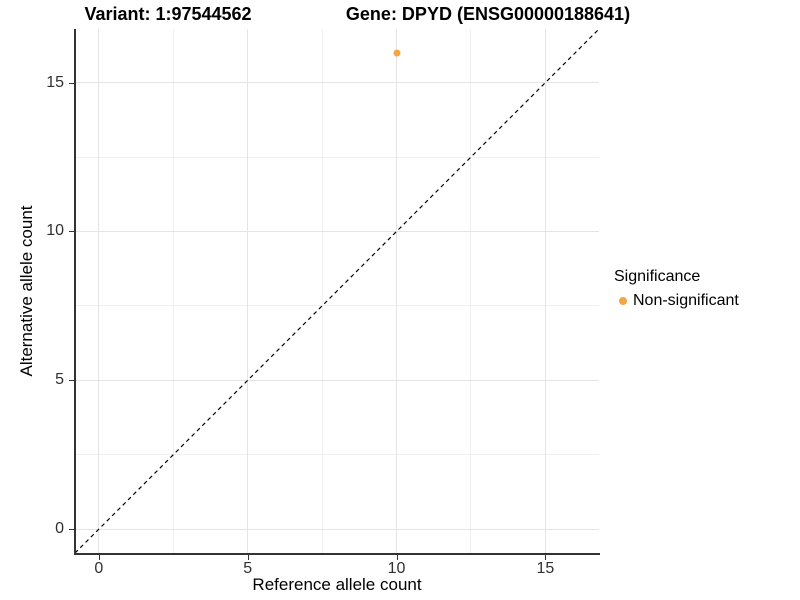 The width and height of the screenshot is (800, 600). I want to click on legend-item-label: Non-significant, so click(686, 300).